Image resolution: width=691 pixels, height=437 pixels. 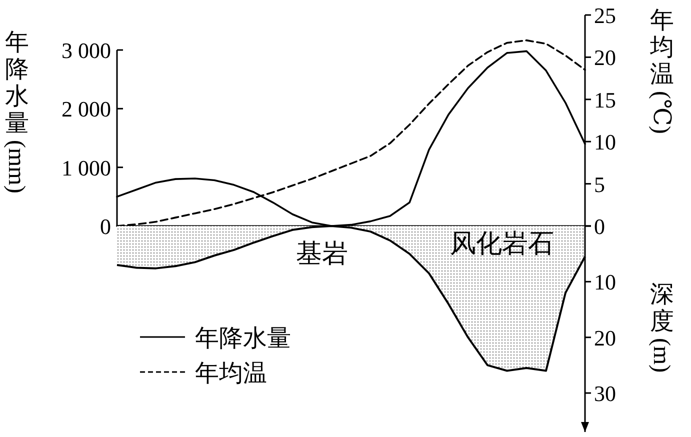 What do you see at coordinates (661, 327) in the screenshot?
I see `ylabel: 深度(m)` at bounding box center [661, 327].